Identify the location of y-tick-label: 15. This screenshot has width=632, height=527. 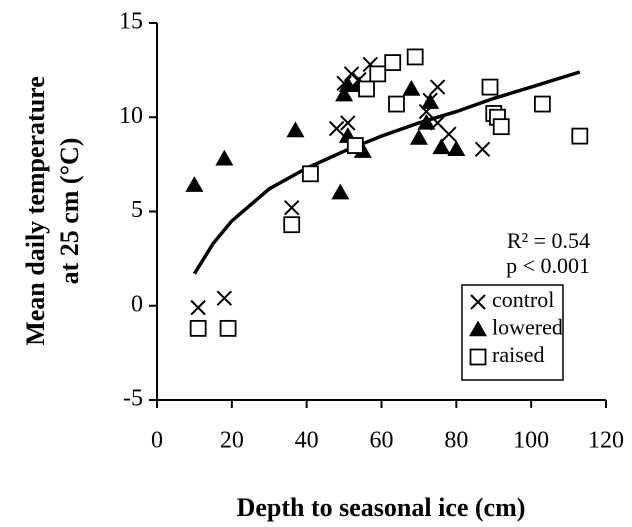
(131, 22).